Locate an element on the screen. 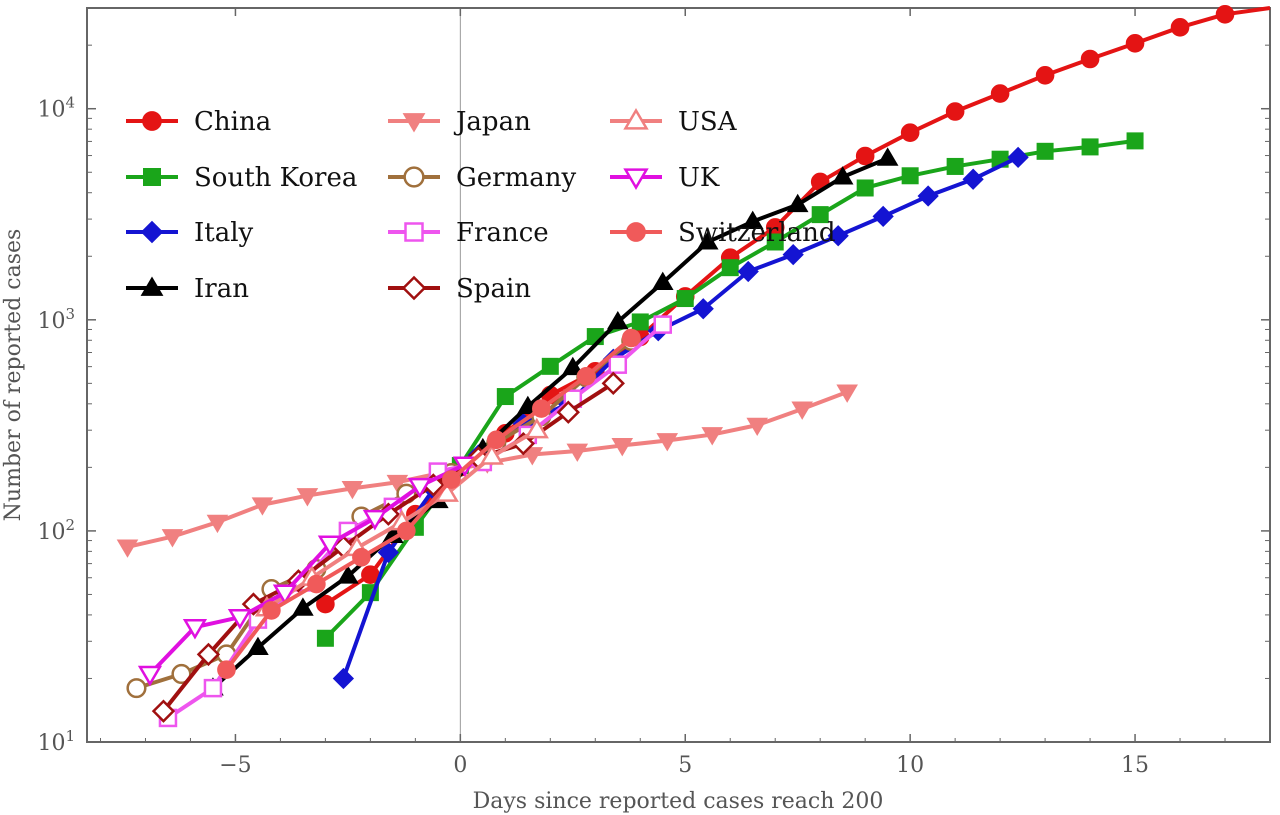  y-tick-label: 10⁴ is located at coordinates (56, 108).